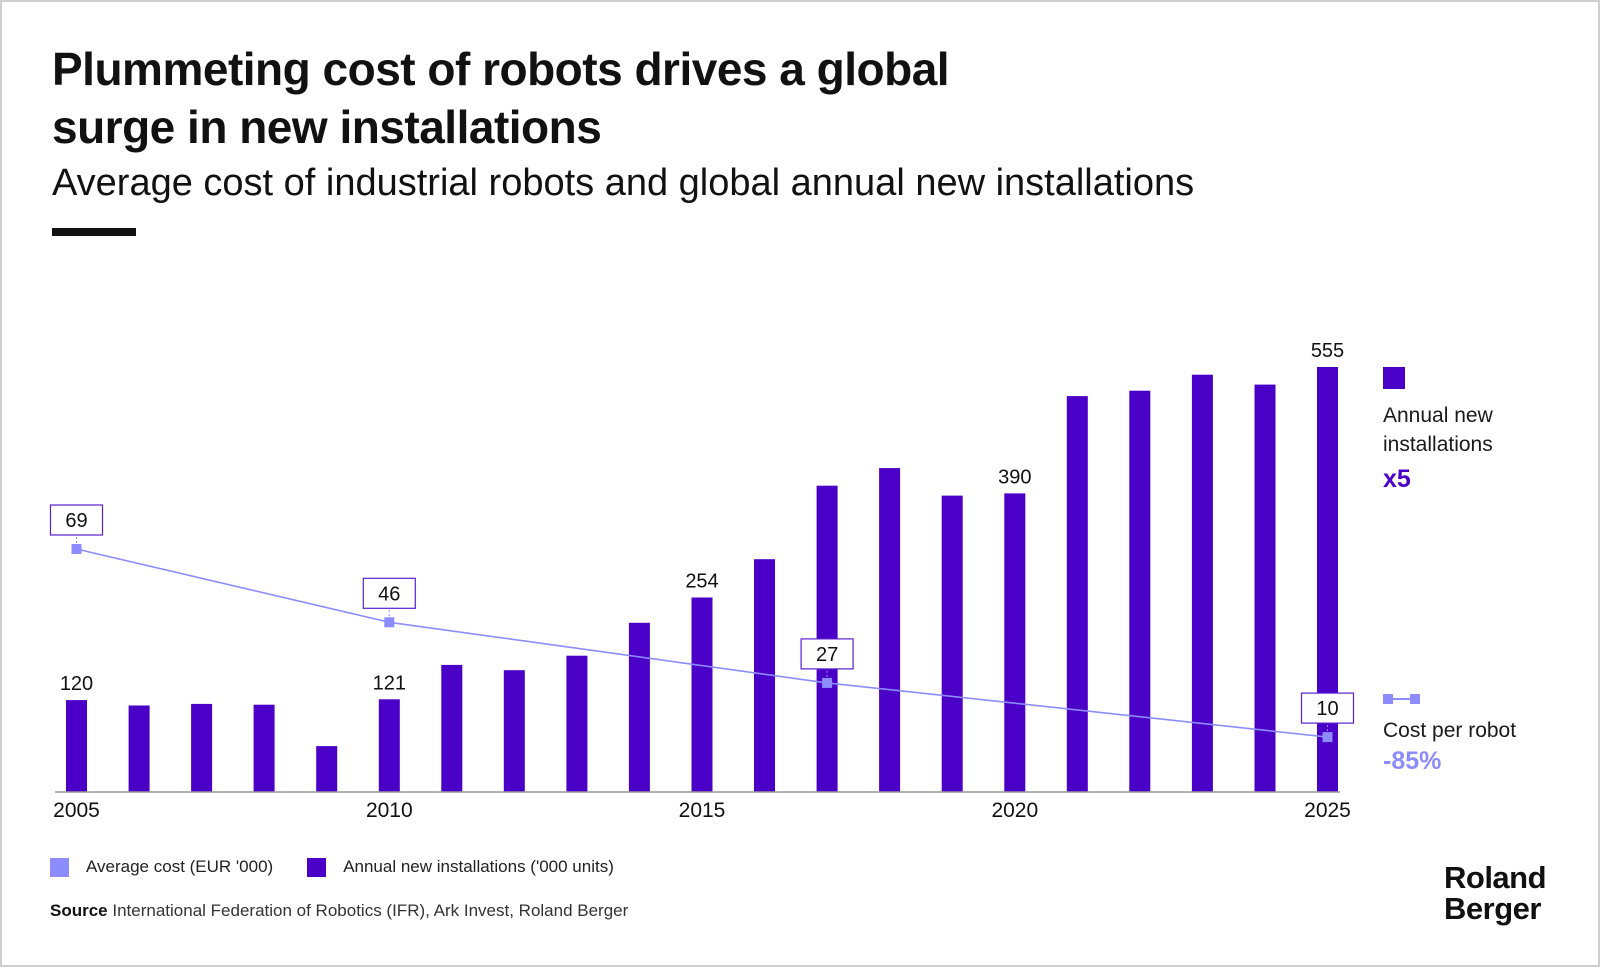 The height and width of the screenshot is (967, 1600). I want to click on side-legend-cost-change: -85%, so click(1412, 761).